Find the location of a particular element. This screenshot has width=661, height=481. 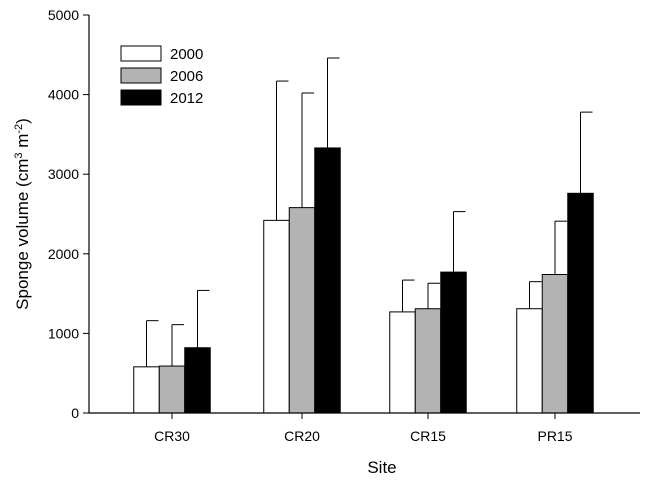

y-tick-label-0: 0 is located at coordinates (75, 413).